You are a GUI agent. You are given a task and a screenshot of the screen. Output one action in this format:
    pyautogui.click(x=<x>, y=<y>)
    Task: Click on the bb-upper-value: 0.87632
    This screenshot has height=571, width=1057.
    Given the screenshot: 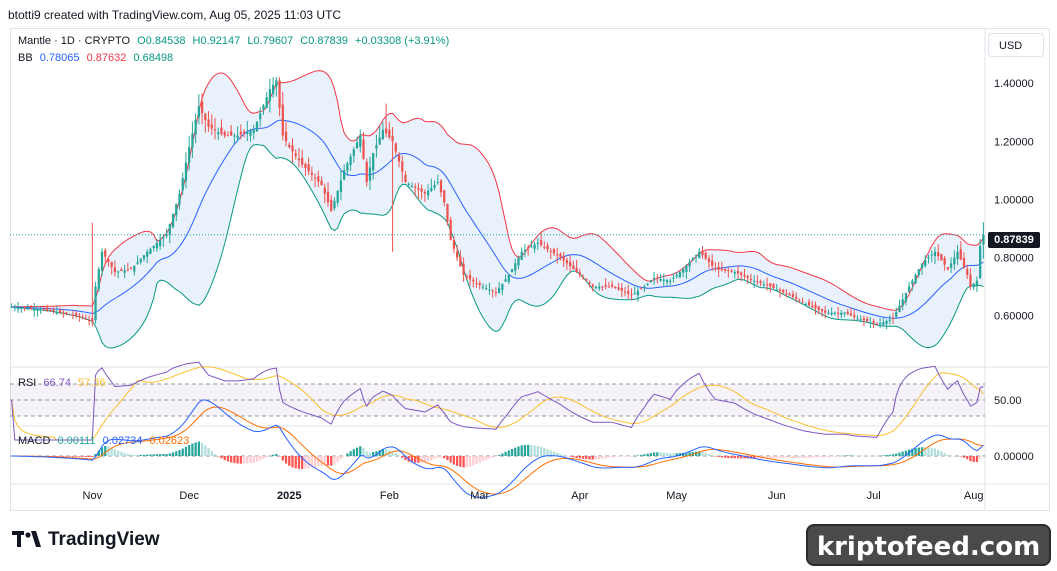 What is the action you would take?
    pyautogui.click(x=106, y=58)
    